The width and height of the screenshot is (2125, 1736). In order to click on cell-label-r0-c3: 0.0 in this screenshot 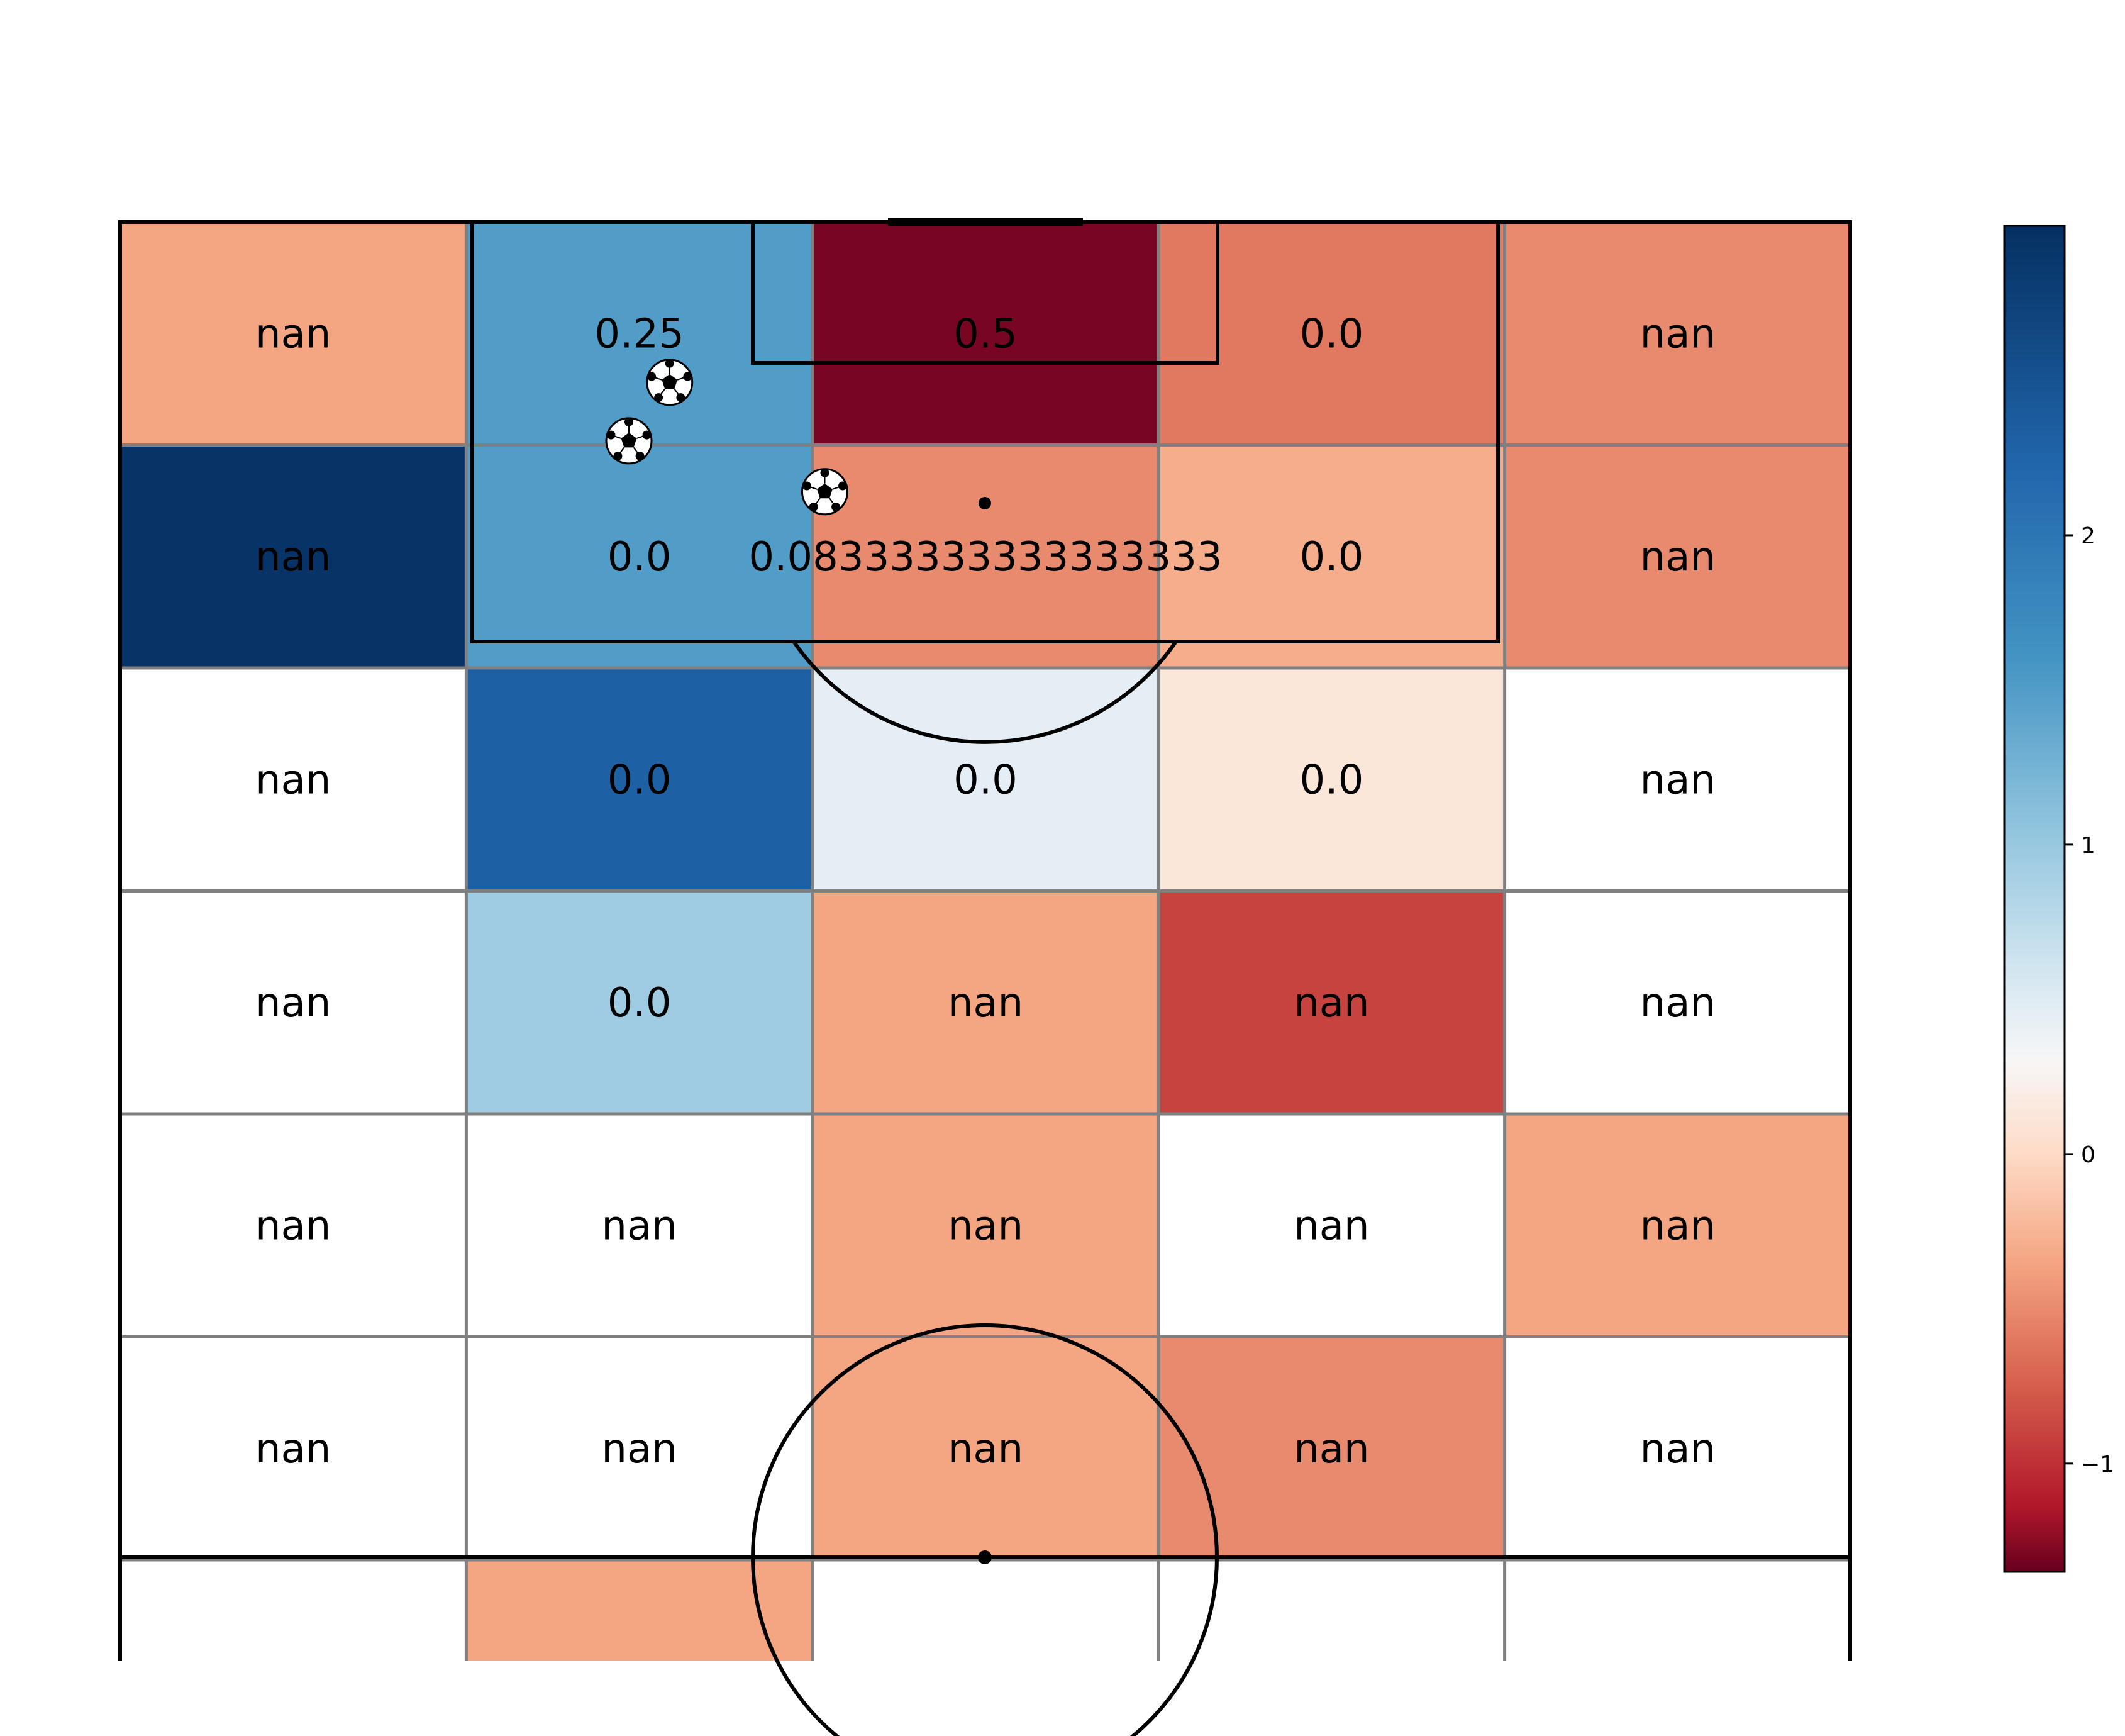, I will do `click(1332, 334)`.